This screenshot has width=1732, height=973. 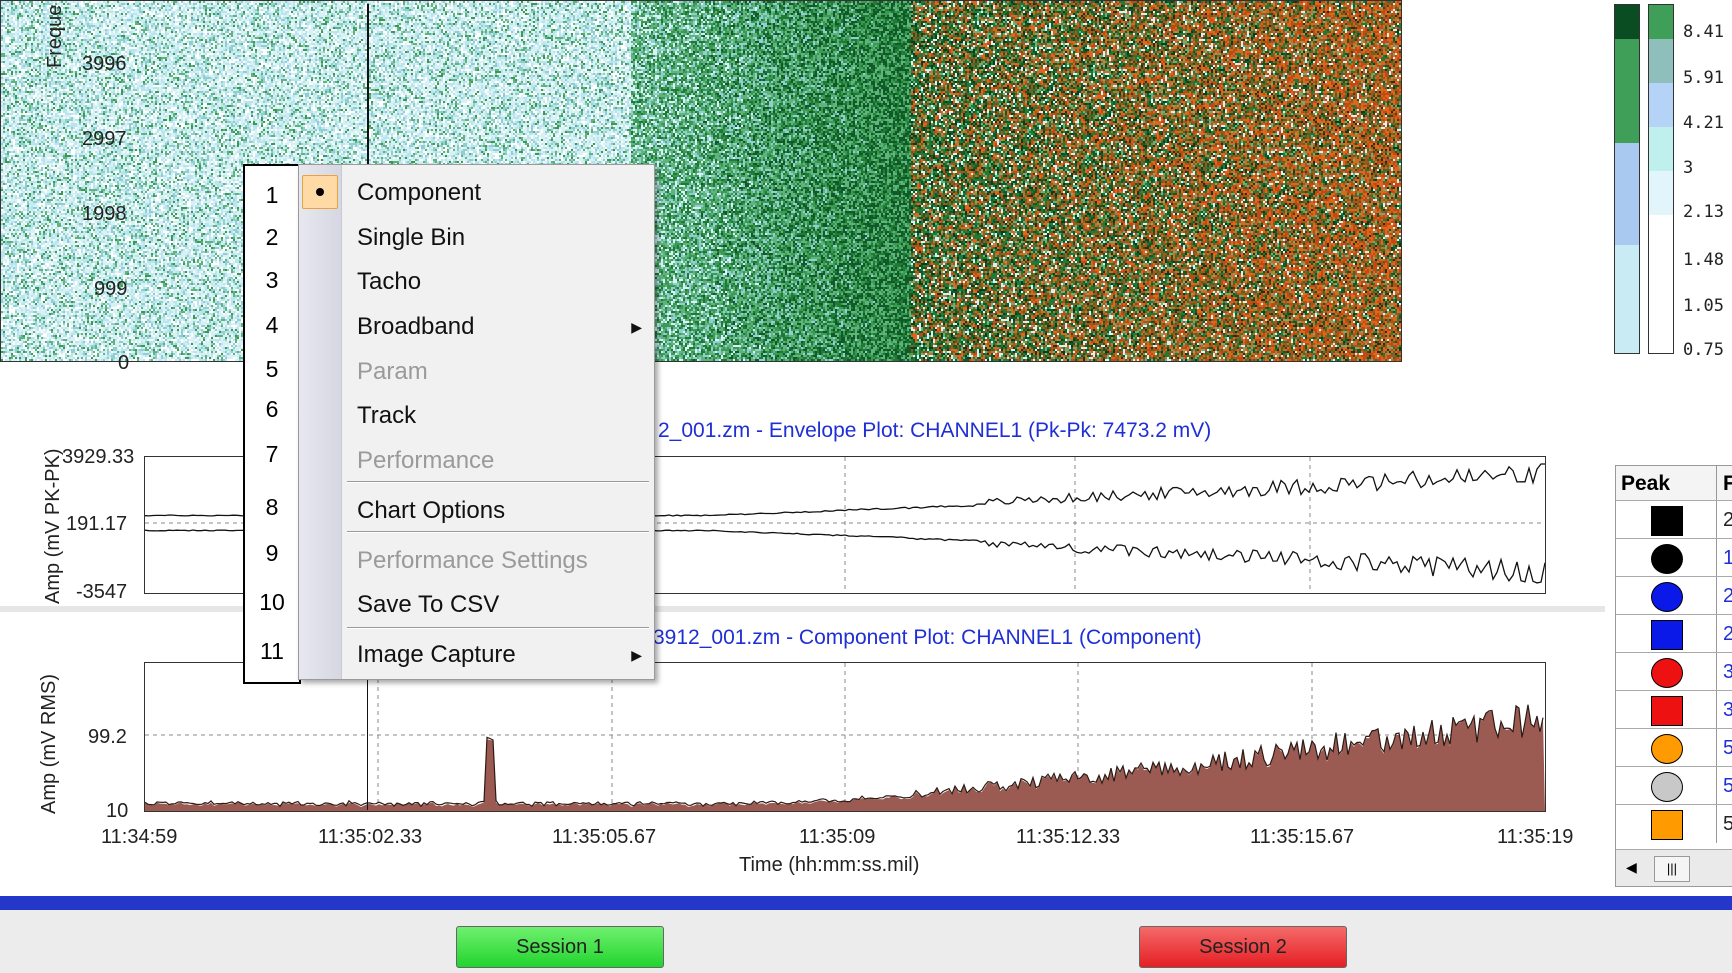 What do you see at coordinates (560, 947) in the screenshot?
I see `session-1-button: Session 1` at bounding box center [560, 947].